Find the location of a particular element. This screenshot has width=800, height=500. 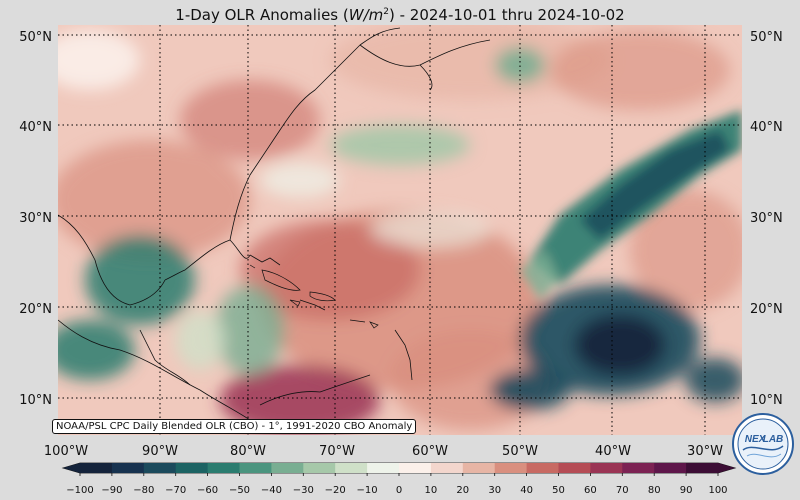

colorbar-tick-label: 20 is located at coordinates (462, 490).